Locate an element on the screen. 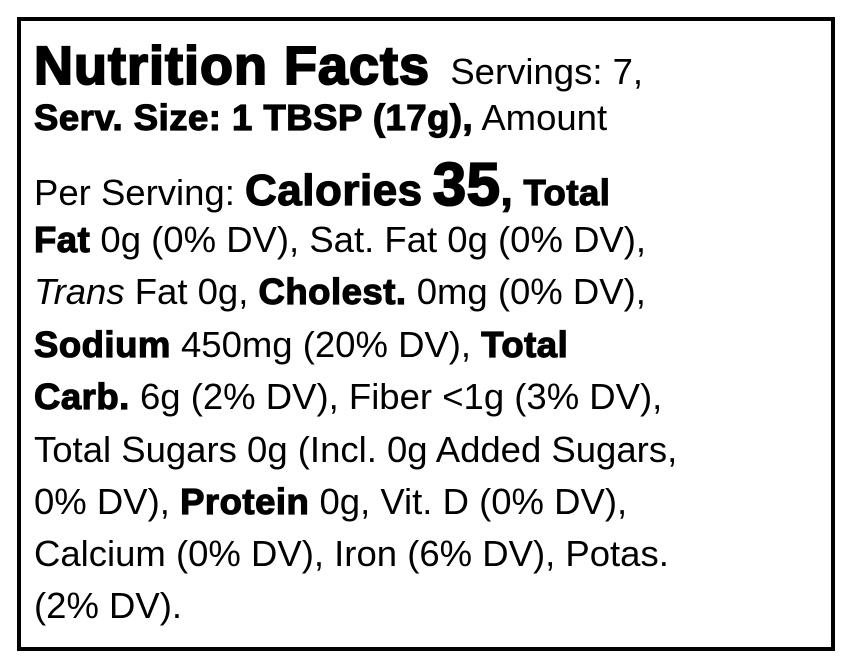  text: Trans is located at coordinates (79, 291).